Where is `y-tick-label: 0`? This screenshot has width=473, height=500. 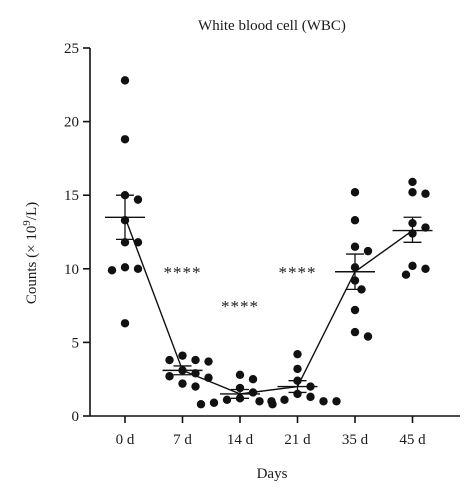 y-tick-label: 0 is located at coordinates (76, 417).